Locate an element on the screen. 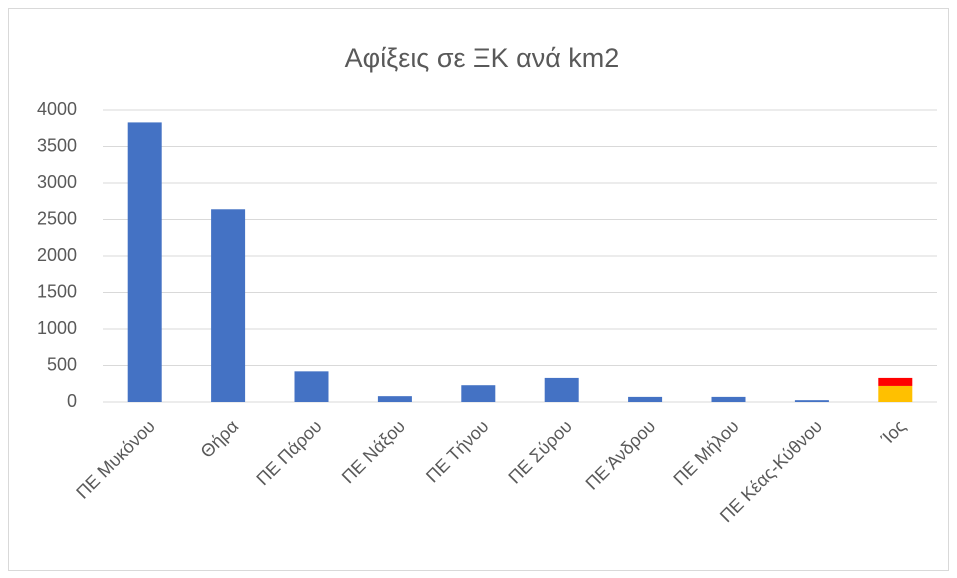 This screenshot has height=578, width=957. y-tick-label: 2500 is located at coordinates (57, 218).